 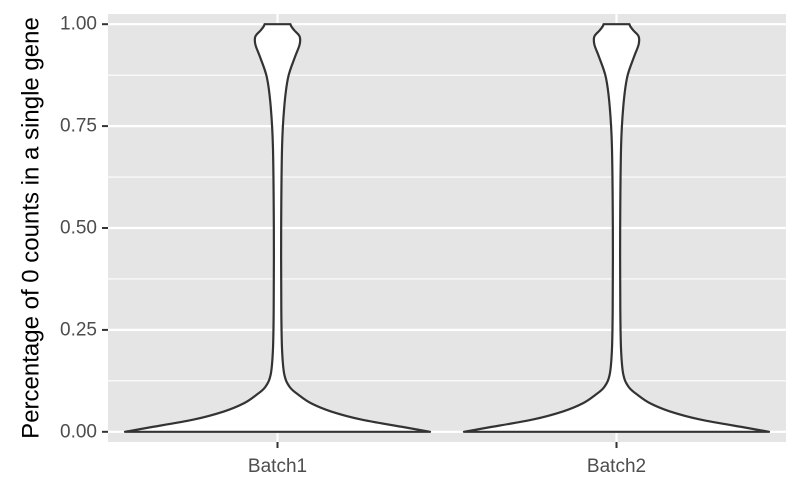 What do you see at coordinates (447, 459) in the screenshot?
I see `x-axis-ticks: Batch1 Batch2` at bounding box center [447, 459].